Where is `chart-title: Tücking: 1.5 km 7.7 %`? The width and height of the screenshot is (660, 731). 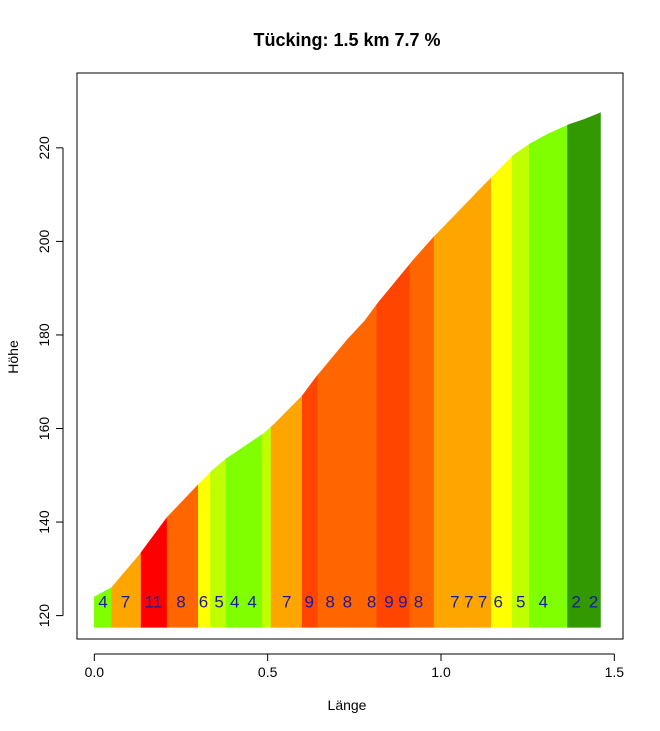 chart-title: Tücking: 1.5 km 7.7 % is located at coordinates (346, 40).